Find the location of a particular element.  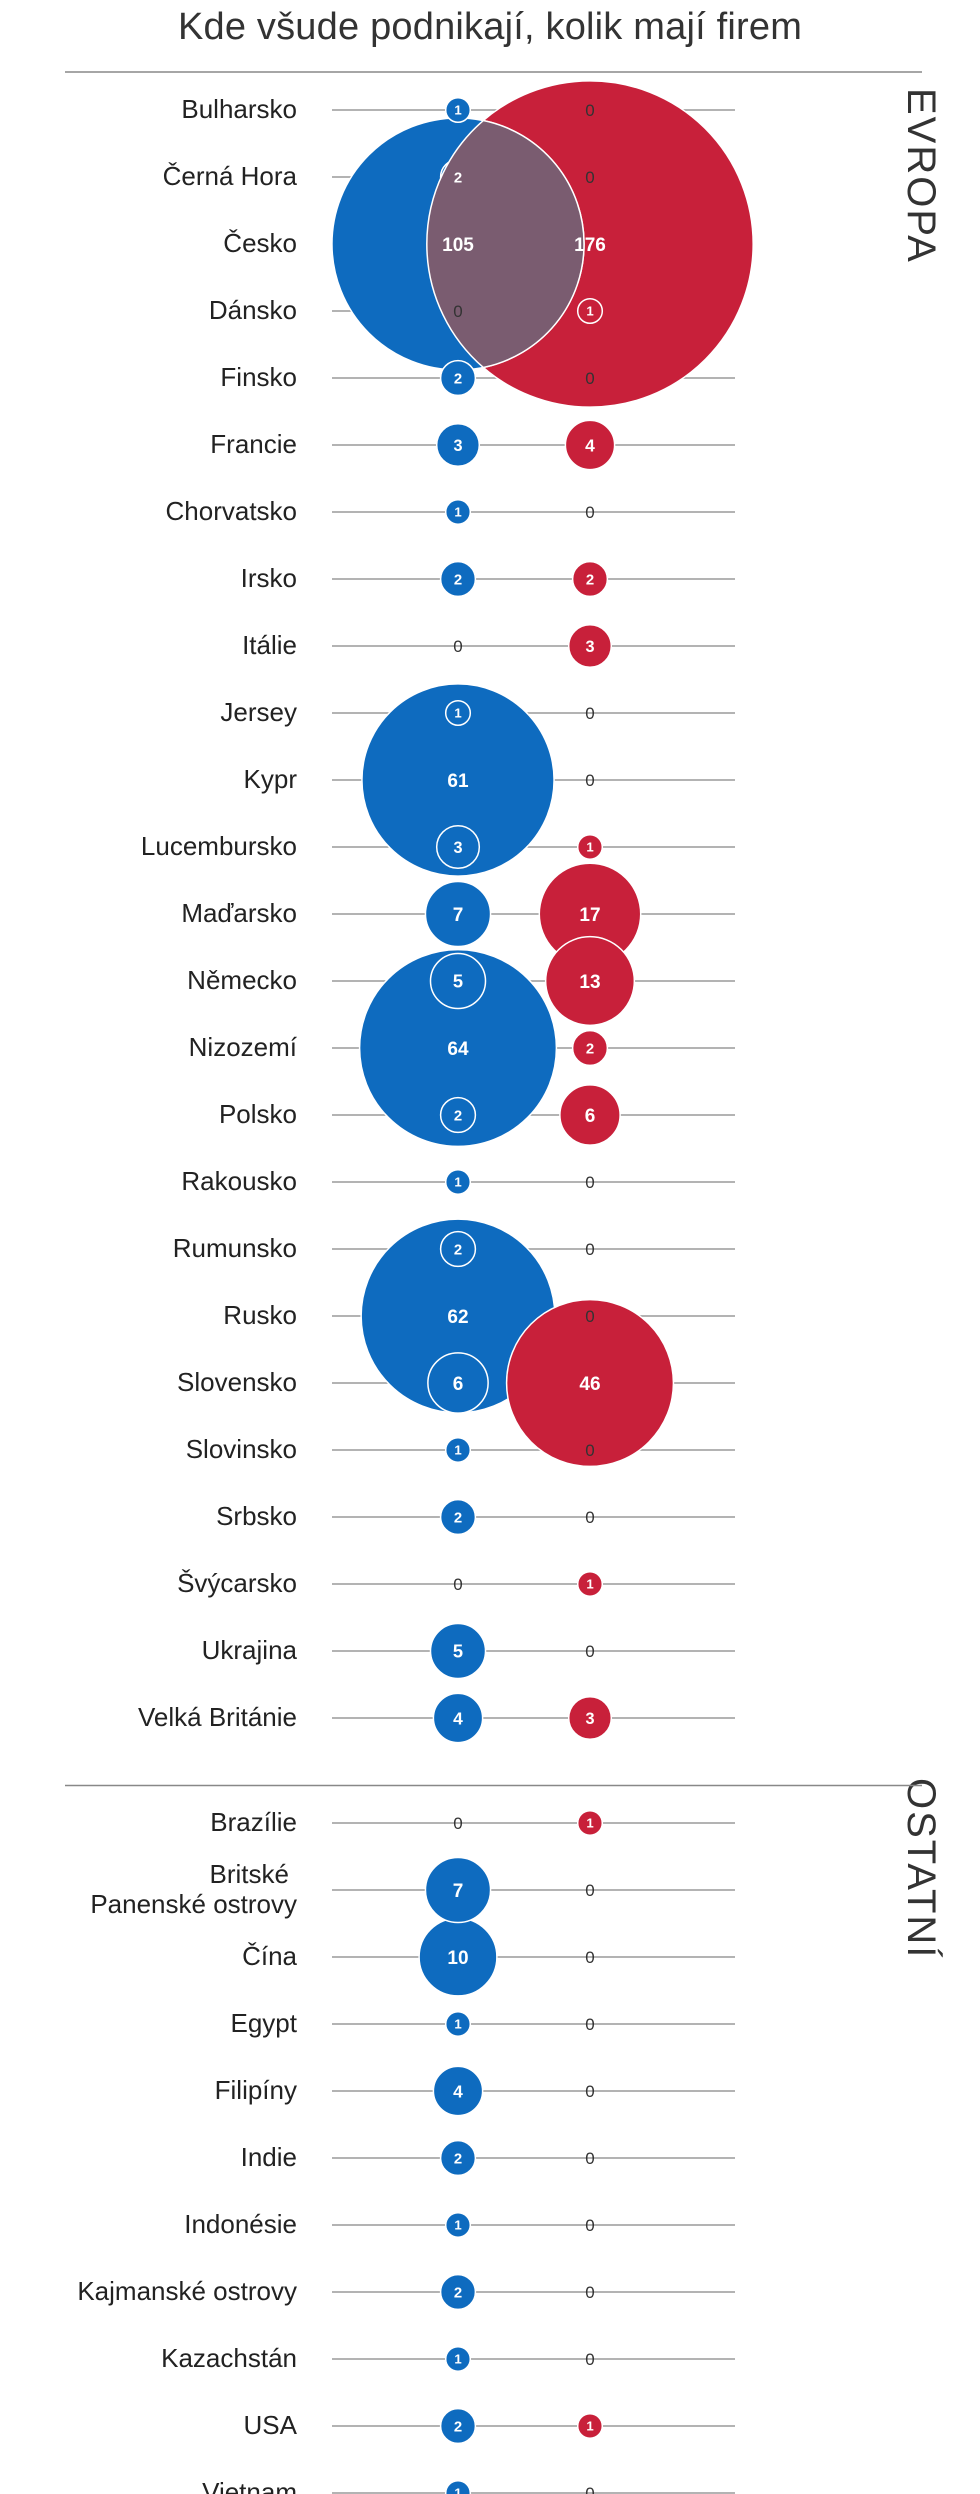

country-label: Vietnam is located at coordinates (249, 2485).